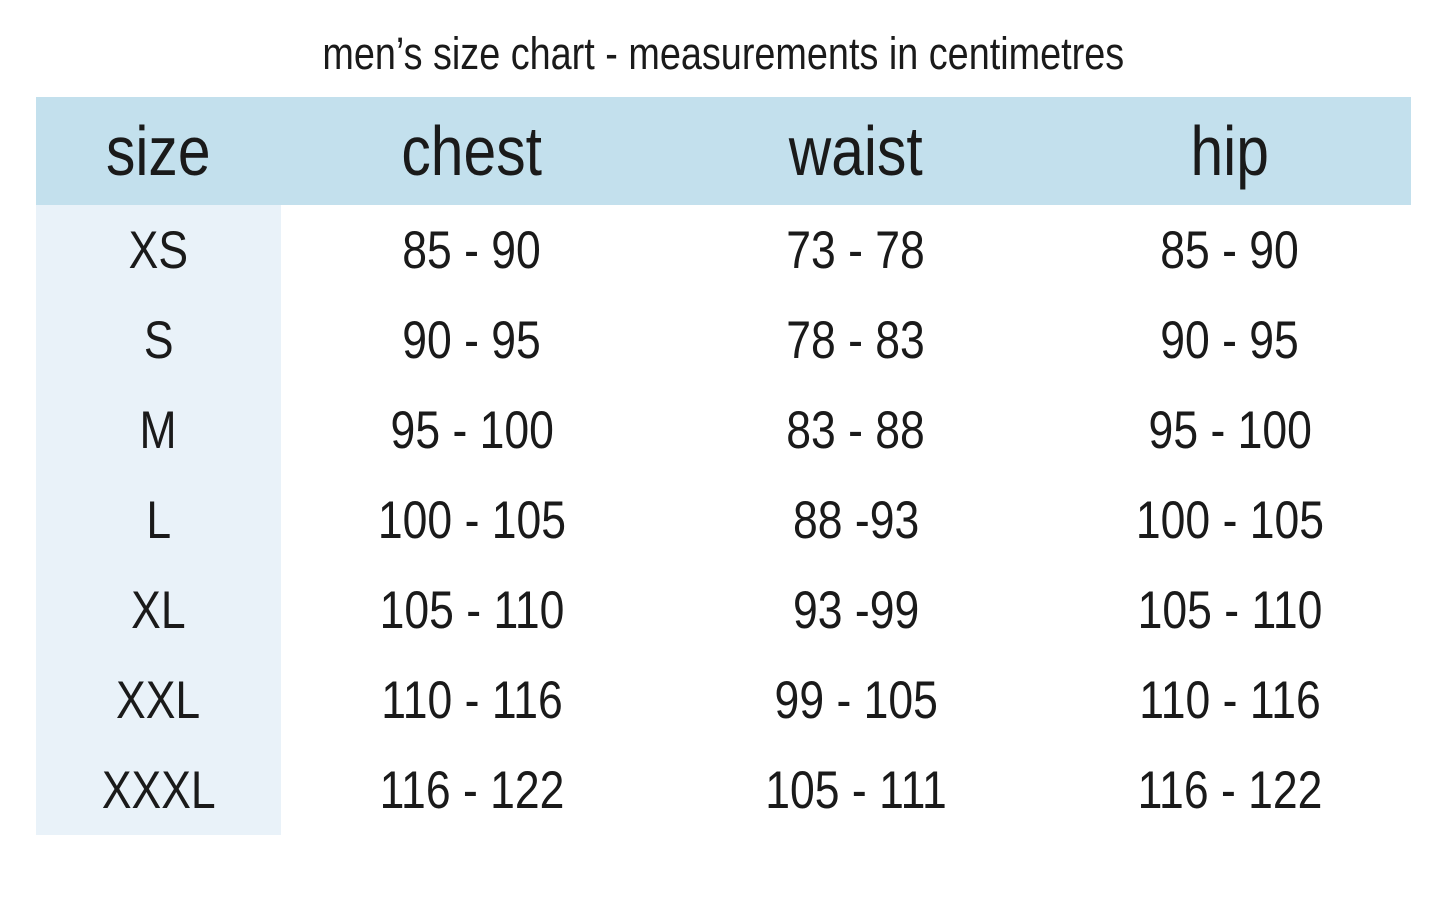  I want to click on size-value: XXXL, so click(158, 790).